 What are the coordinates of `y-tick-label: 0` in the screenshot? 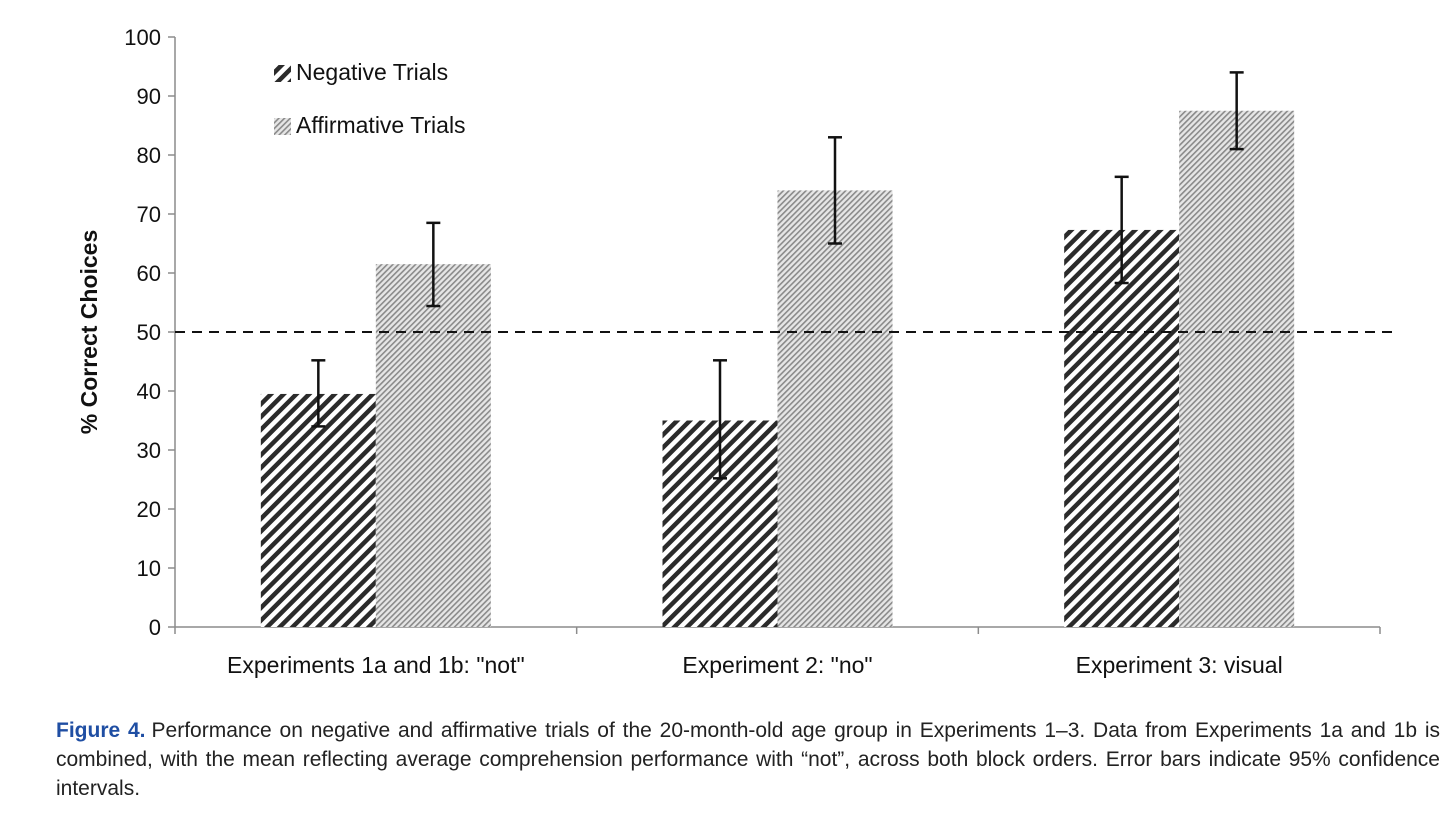 It's located at (155, 627).